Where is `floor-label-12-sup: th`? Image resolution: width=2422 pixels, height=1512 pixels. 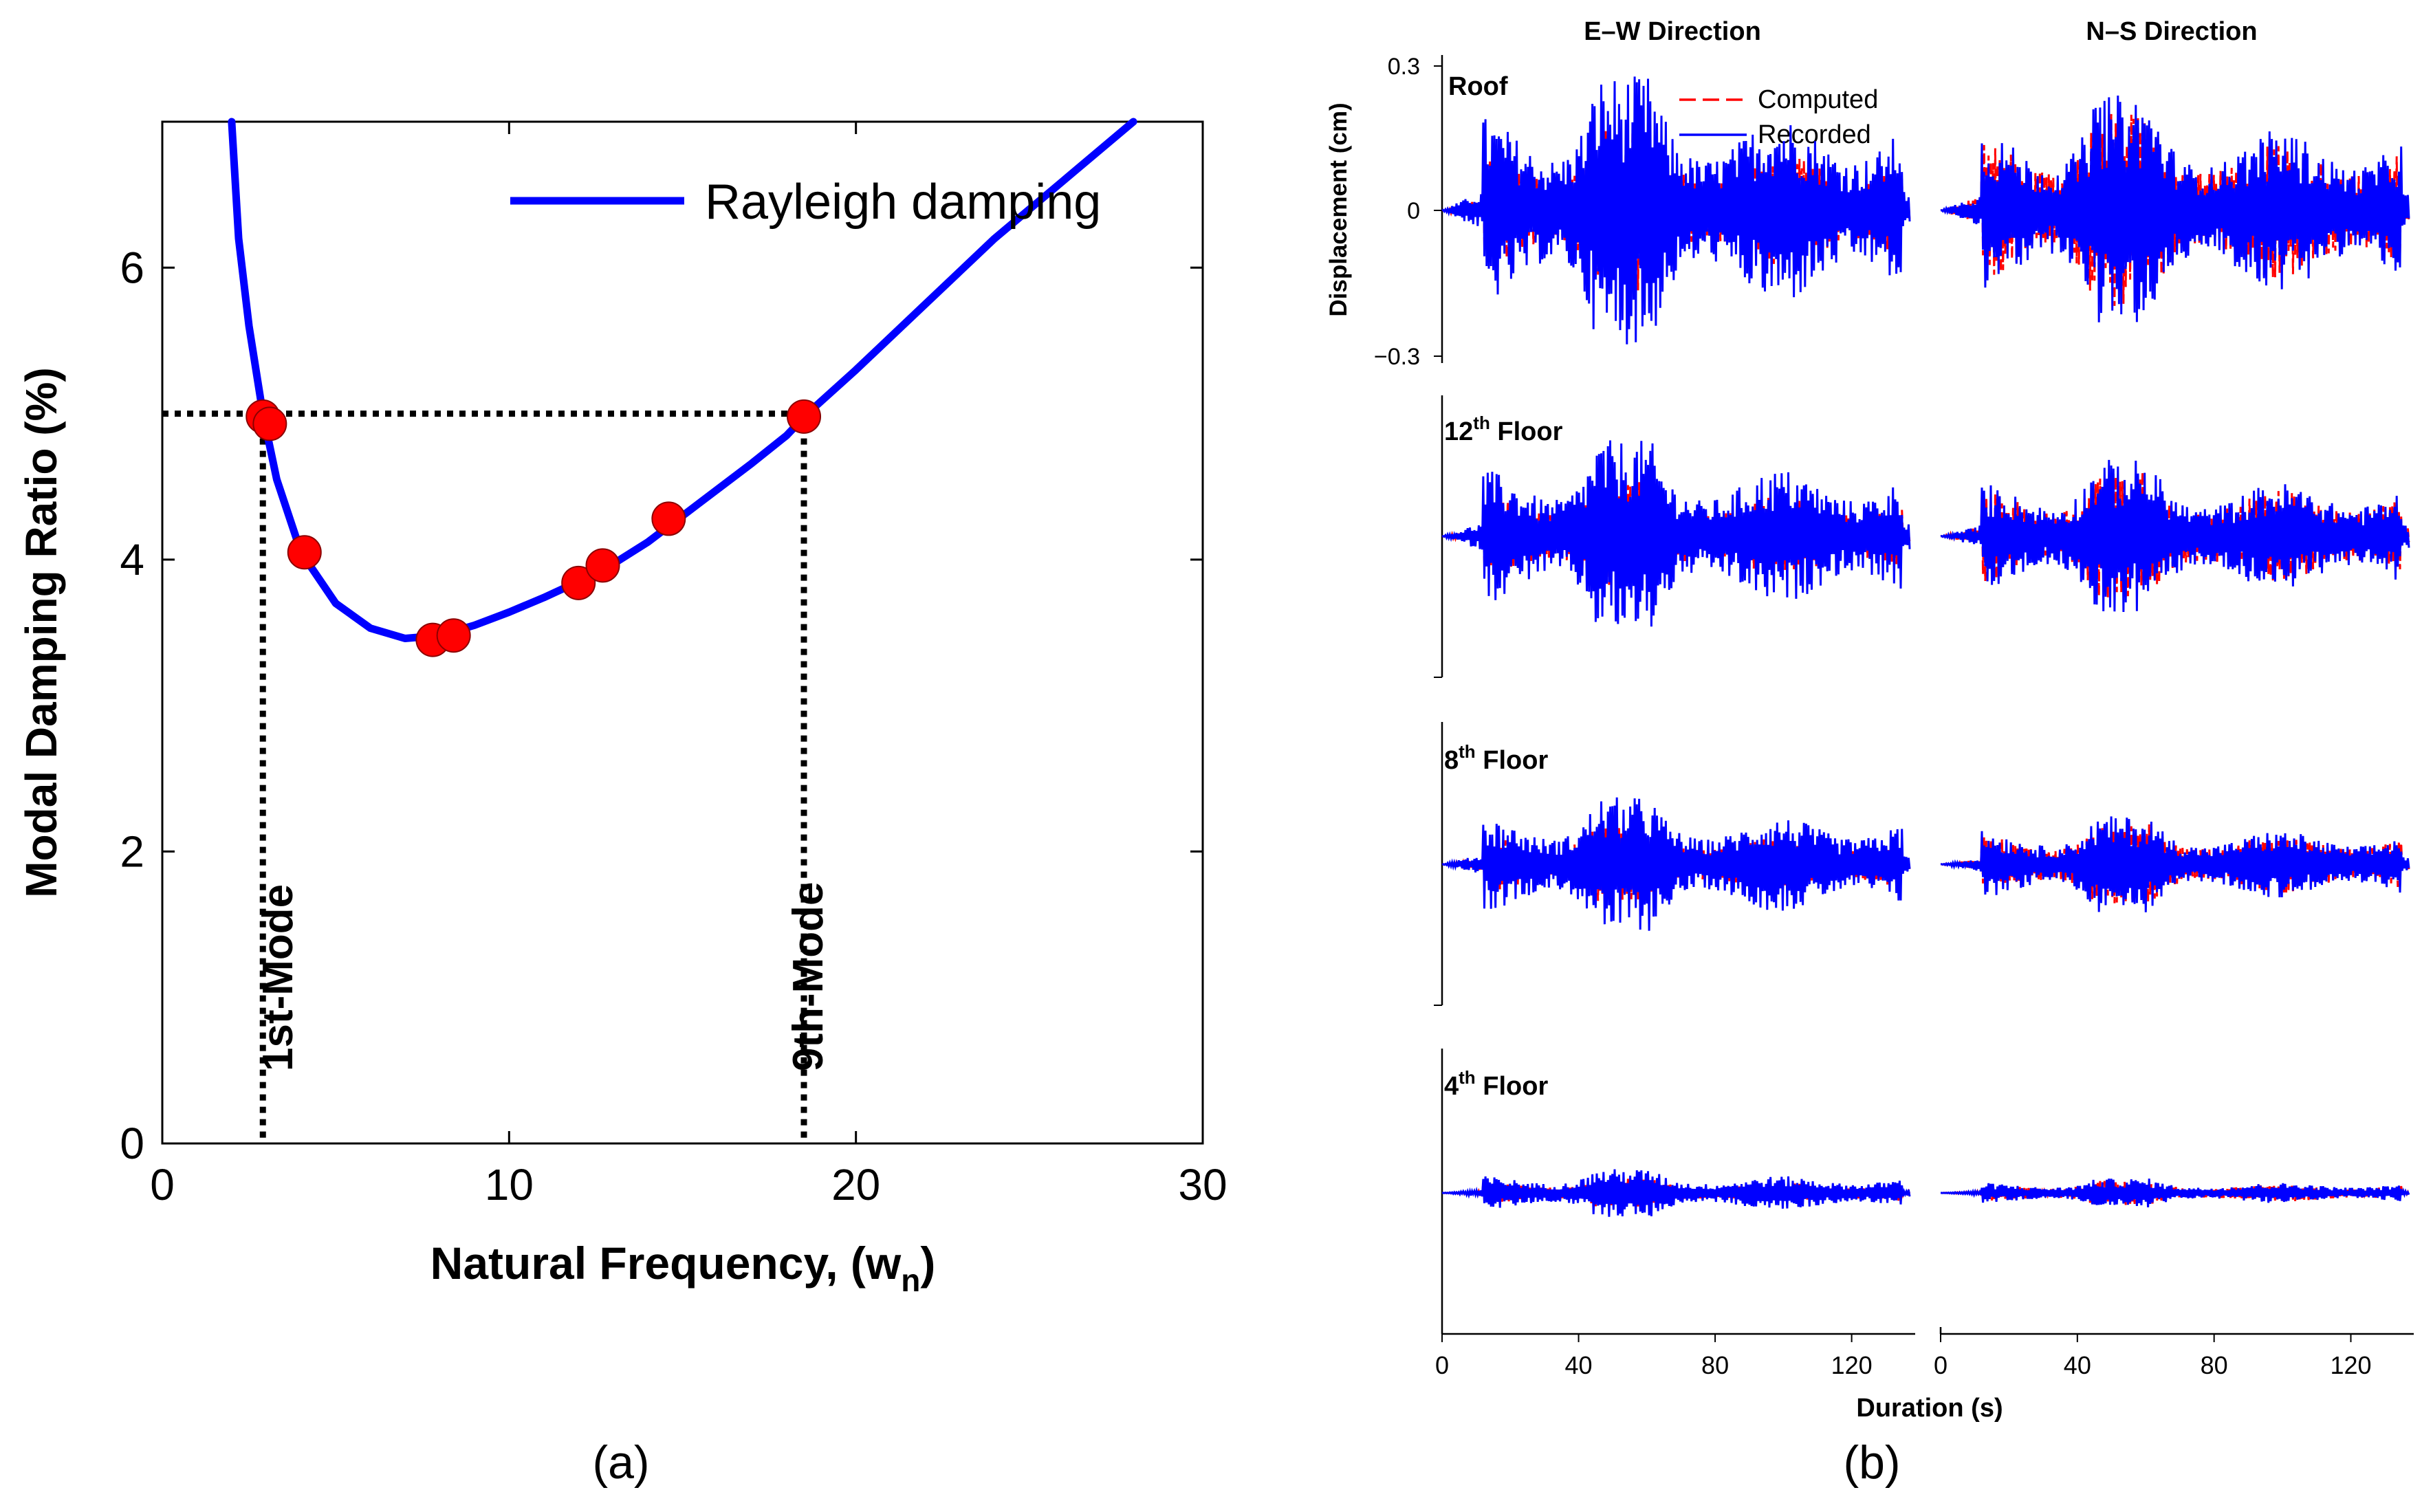 floor-label-12-sup: th is located at coordinates (1481, 423).